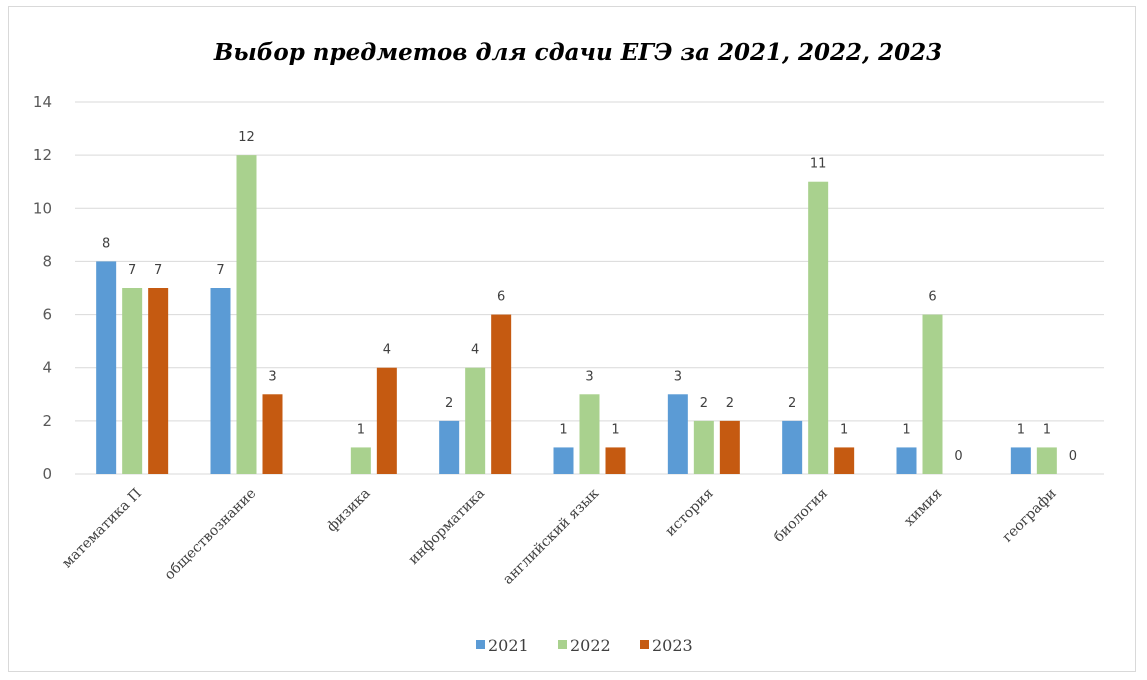  What do you see at coordinates (508, 645) in the screenshot?
I see `legend-label: 2021` at bounding box center [508, 645].